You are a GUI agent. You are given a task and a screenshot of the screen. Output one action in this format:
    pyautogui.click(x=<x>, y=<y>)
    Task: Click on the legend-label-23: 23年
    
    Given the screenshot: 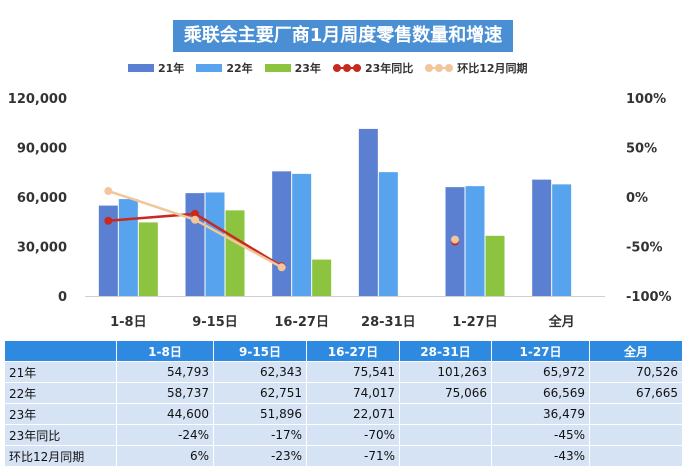 What is the action you would take?
    pyautogui.click(x=307, y=68)
    